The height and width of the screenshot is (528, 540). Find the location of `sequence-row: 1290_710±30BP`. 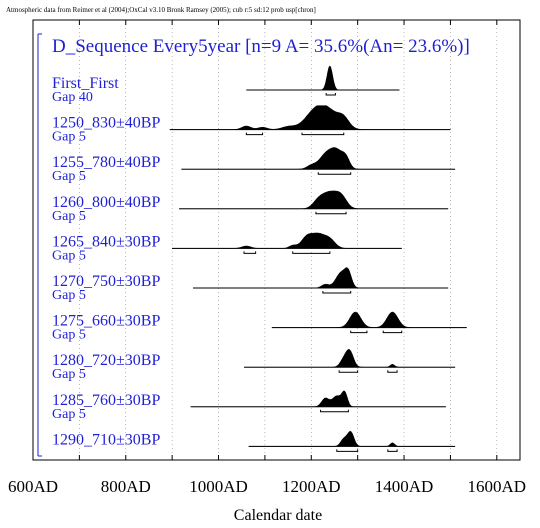

sequence-row: 1290_710±30BP is located at coordinates (254, 441).